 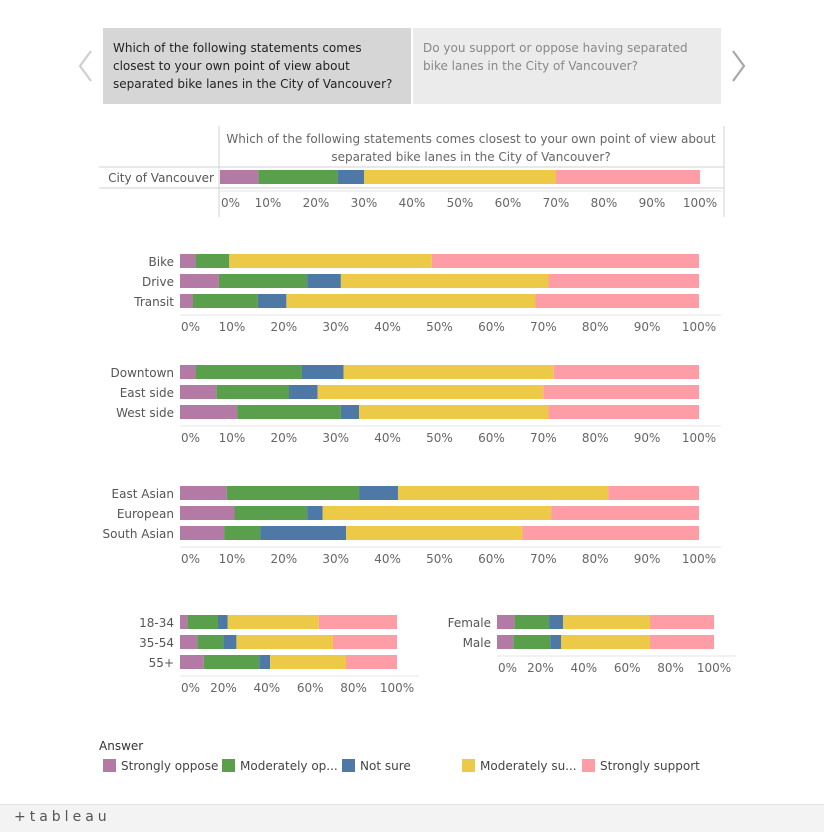 What do you see at coordinates (192, 662) in the screenshot?
I see `bar-55-strongly-oppose` at bounding box center [192, 662].